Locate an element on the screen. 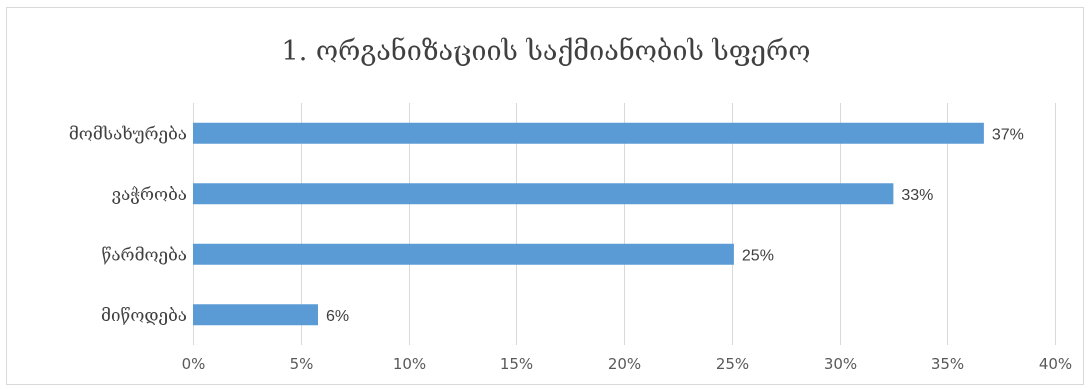 The height and width of the screenshot is (389, 1092). data-label: 25% is located at coordinates (758, 255).